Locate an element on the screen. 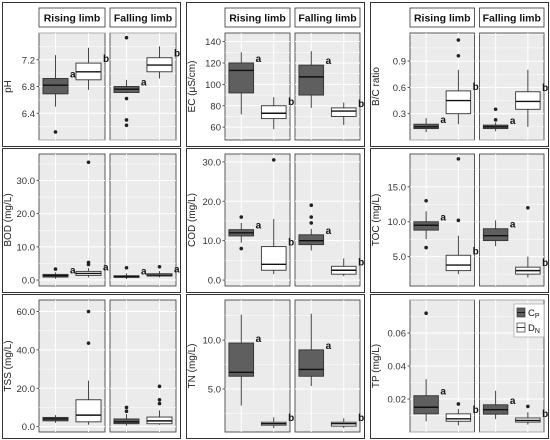 This screenshot has width=550, height=440. y-tick-label: 140 is located at coordinates (213, 42).